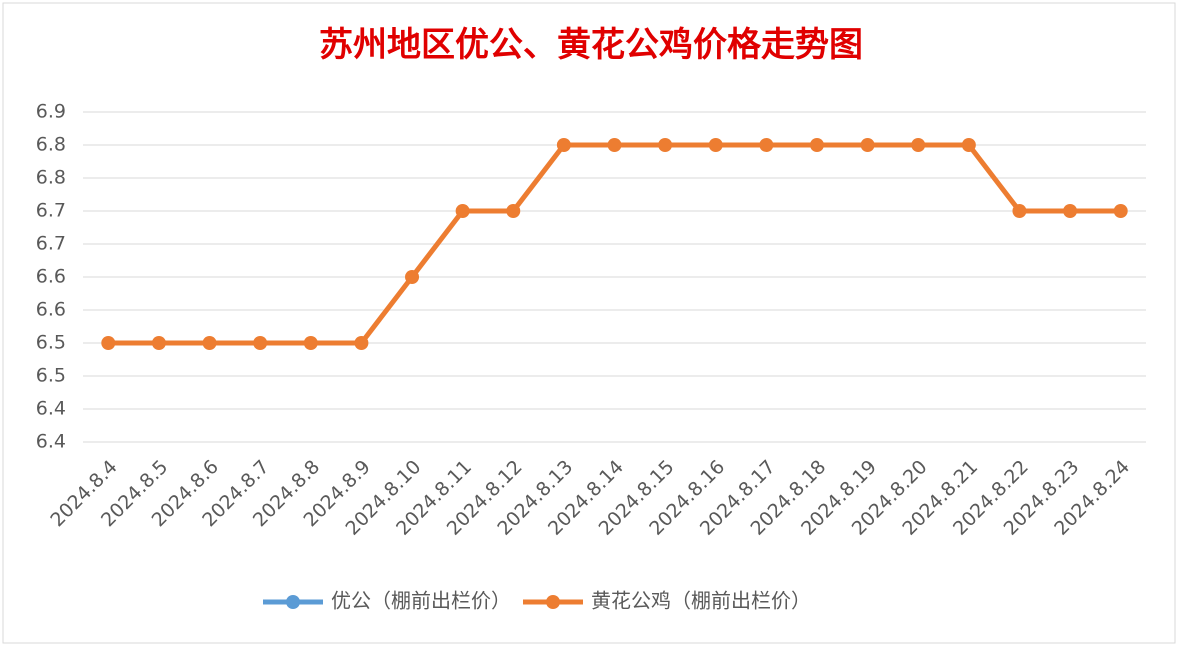 The height and width of the screenshot is (647, 1182). Describe the element at coordinates (591, 45) in the screenshot. I see `chart-title: 苏州地区优公、黄花公鸡价格走势图` at that location.